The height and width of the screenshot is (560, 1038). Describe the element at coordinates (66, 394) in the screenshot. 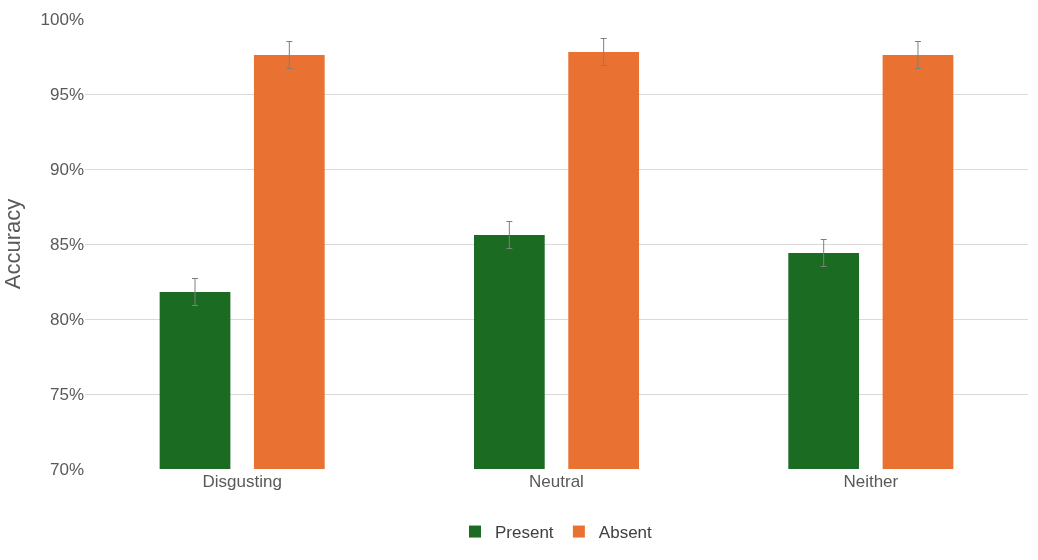

I see `y-tick-label: 75%` at that location.